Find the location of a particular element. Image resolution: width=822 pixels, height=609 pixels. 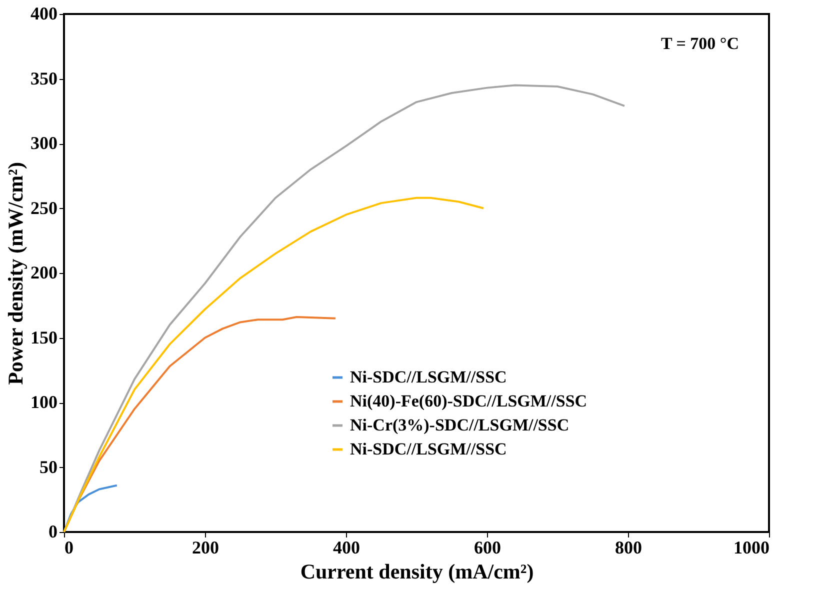

x-tick-label: 800 is located at coordinates (628, 548).